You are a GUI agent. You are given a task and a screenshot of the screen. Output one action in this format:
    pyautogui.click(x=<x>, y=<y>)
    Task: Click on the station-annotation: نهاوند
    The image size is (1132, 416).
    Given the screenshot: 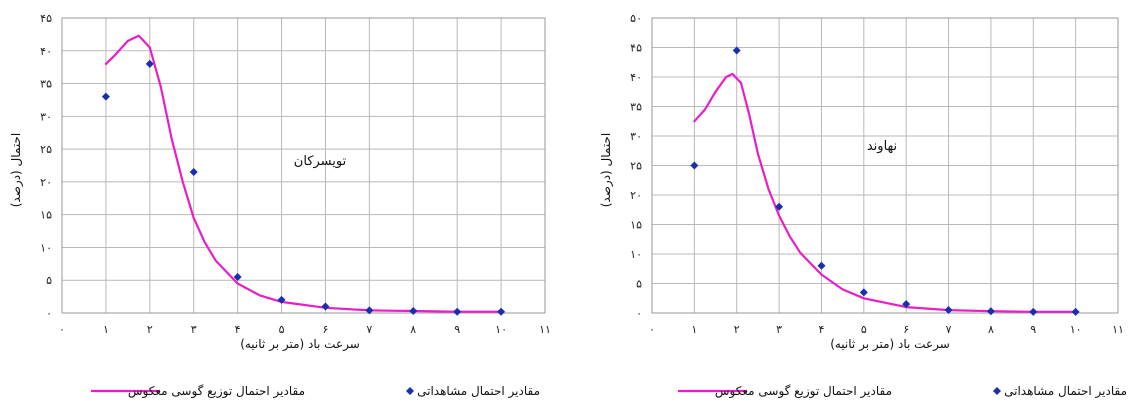 What is the action you would take?
    pyautogui.click(x=882, y=146)
    